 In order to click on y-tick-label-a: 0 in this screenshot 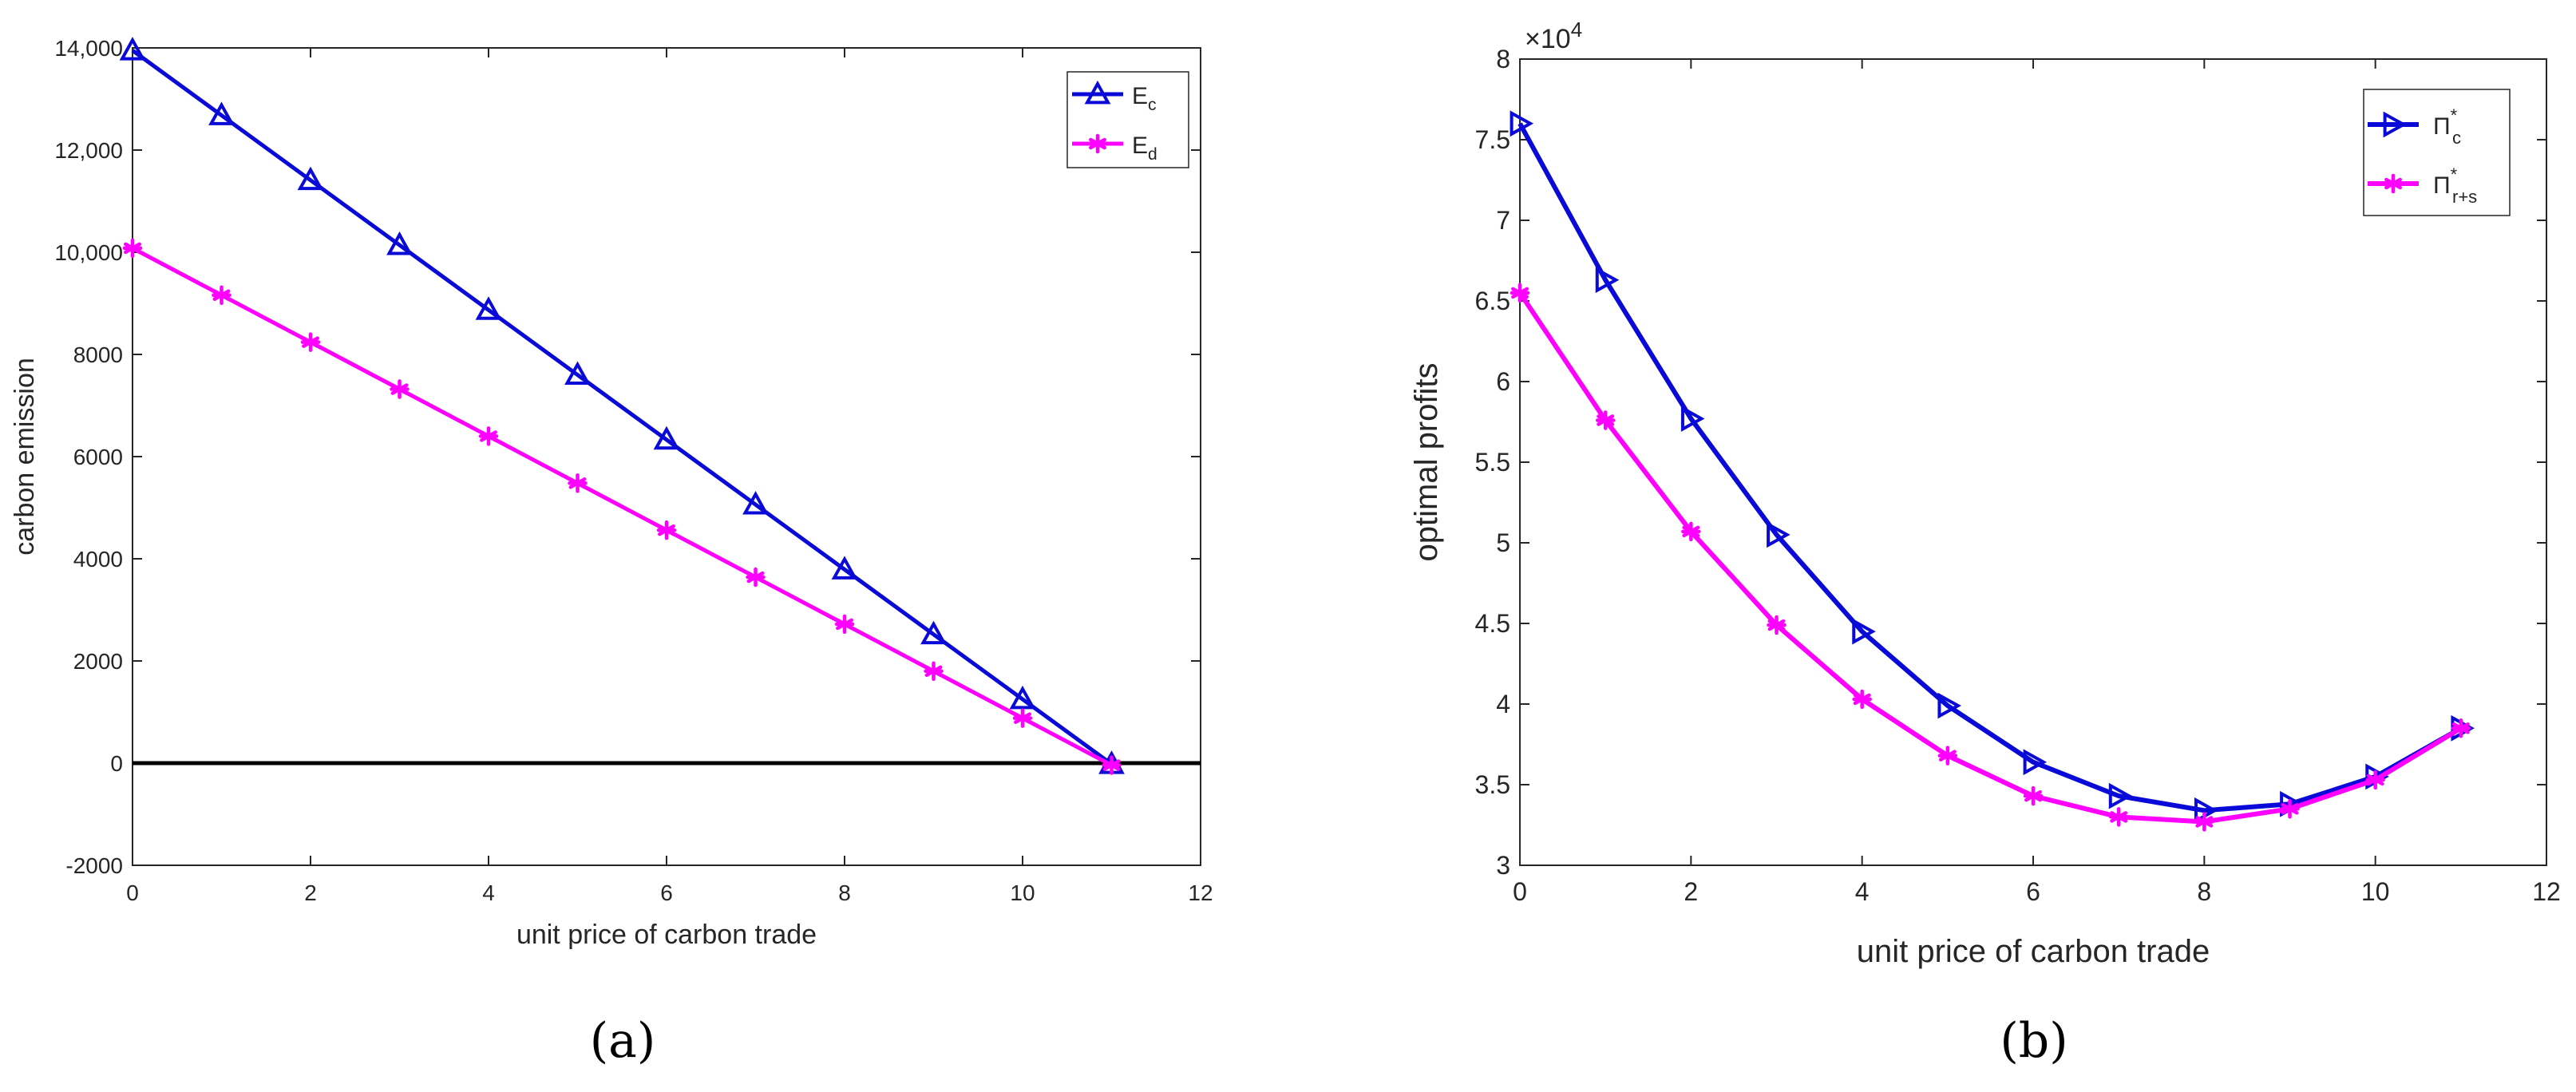, I will do `click(117, 763)`.